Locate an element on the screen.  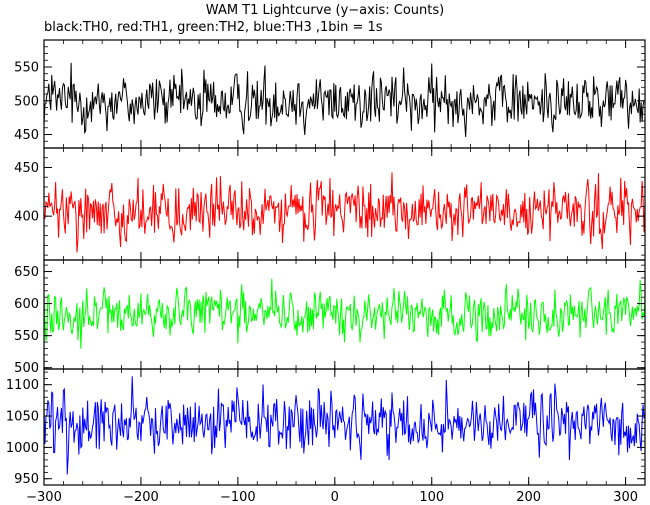
y-tick-label: 1000 is located at coordinates (22, 448).